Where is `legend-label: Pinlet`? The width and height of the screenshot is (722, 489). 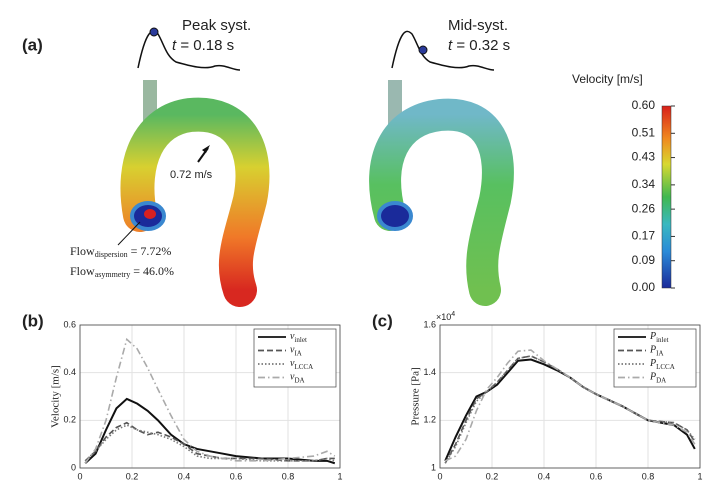
legend-label: Pinlet is located at coordinates (659, 337).